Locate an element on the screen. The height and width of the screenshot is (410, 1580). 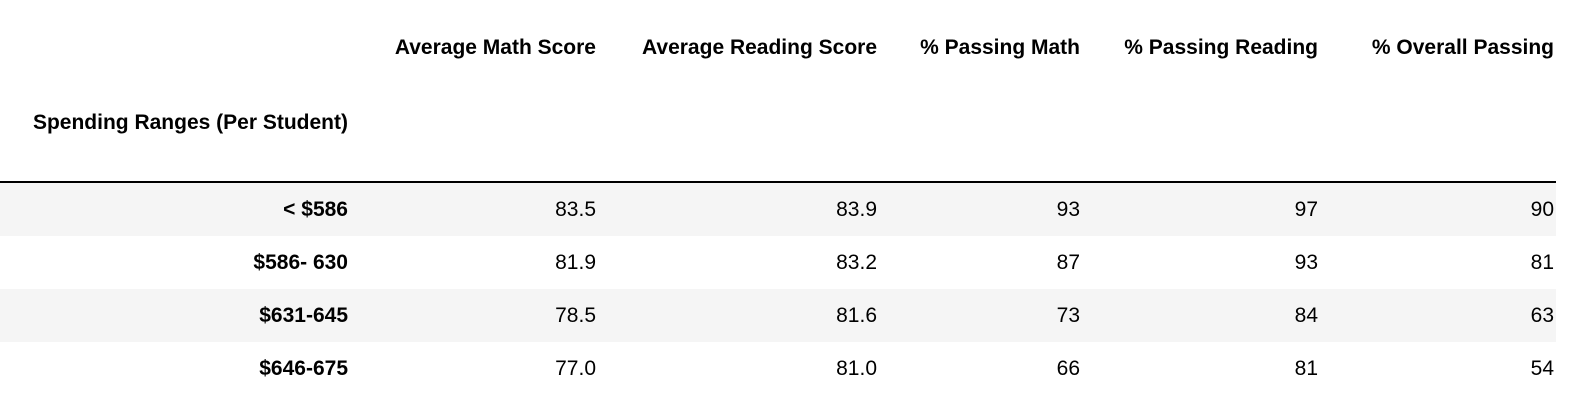
table-cell: 81.0 is located at coordinates (856, 368).